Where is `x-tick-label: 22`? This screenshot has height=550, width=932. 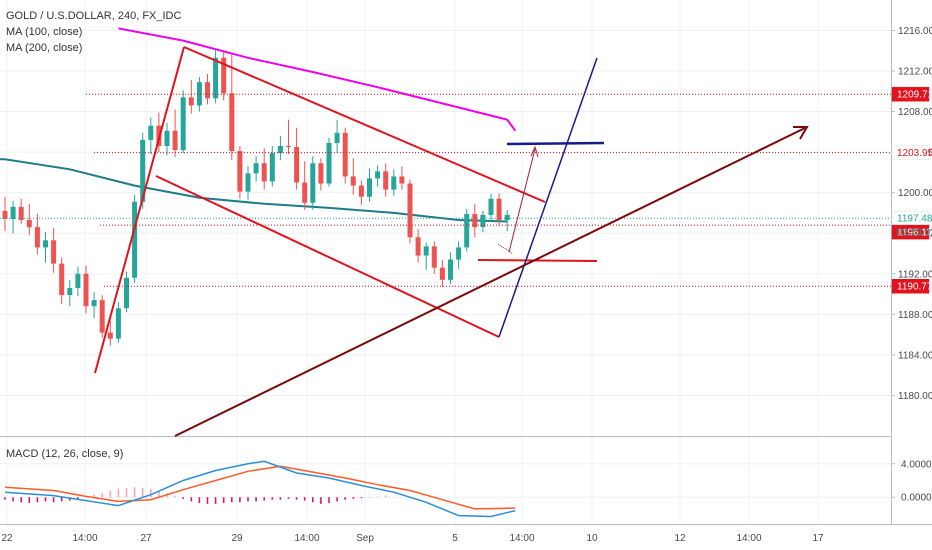
x-tick-label: 22 is located at coordinates (7, 538).